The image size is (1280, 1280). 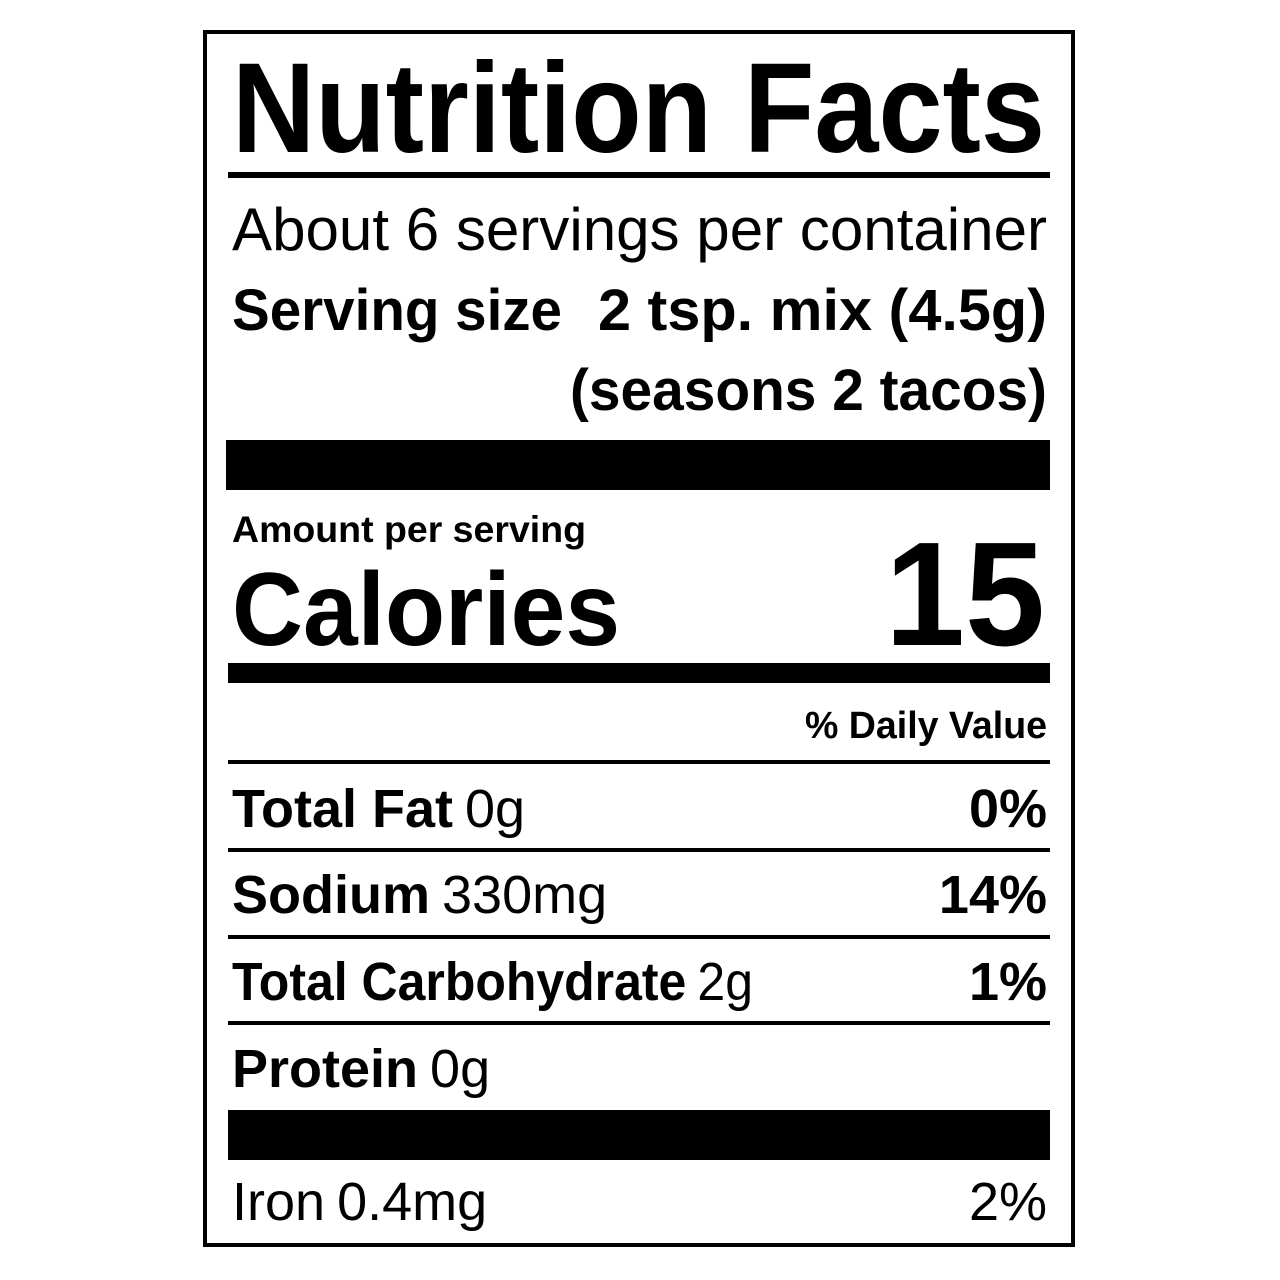 I want to click on nutrient-dv: 0%, so click(x=1008, y=809).